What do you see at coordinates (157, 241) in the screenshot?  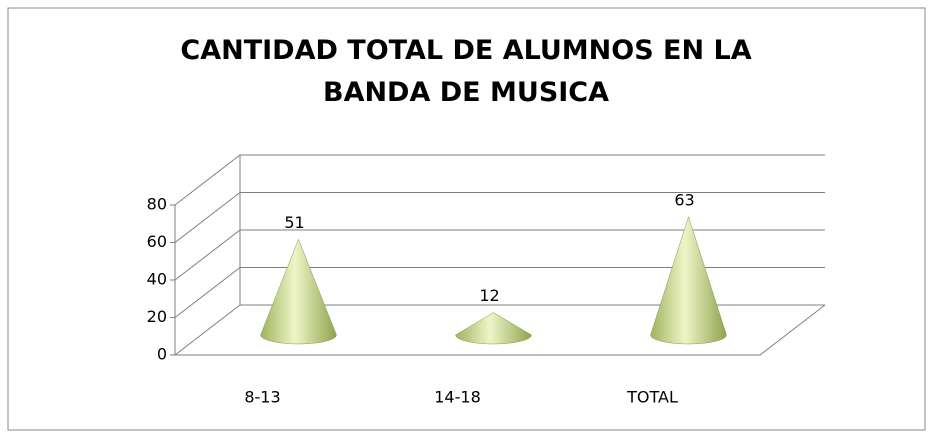 I see `y-tick-label: 60` at bounding box center [157, 241].